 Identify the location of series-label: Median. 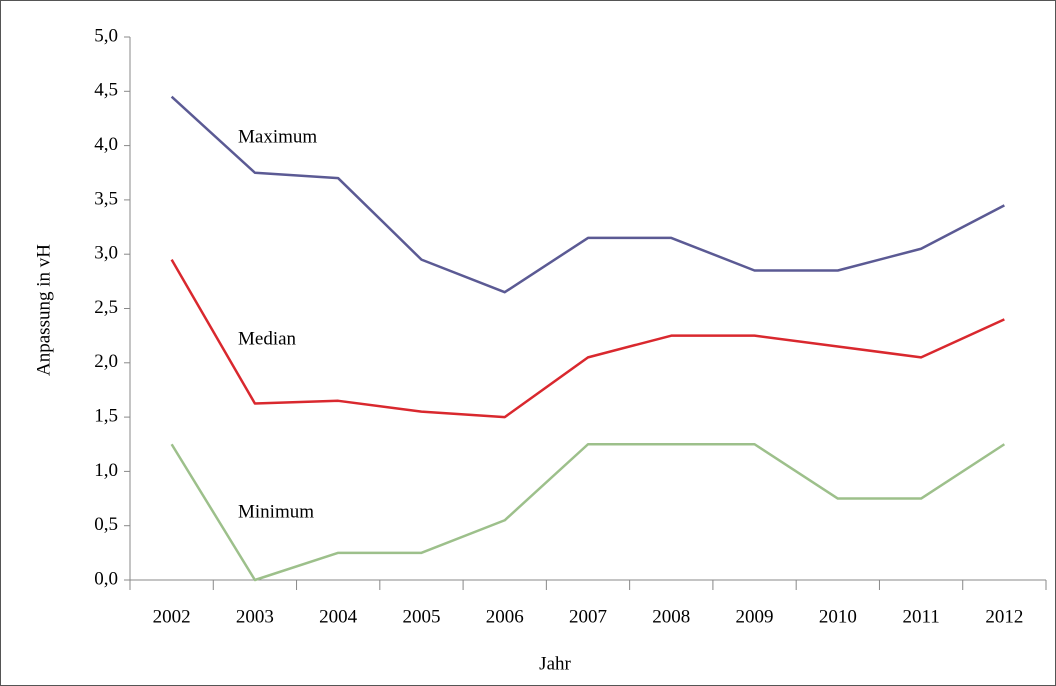
(267, 338).